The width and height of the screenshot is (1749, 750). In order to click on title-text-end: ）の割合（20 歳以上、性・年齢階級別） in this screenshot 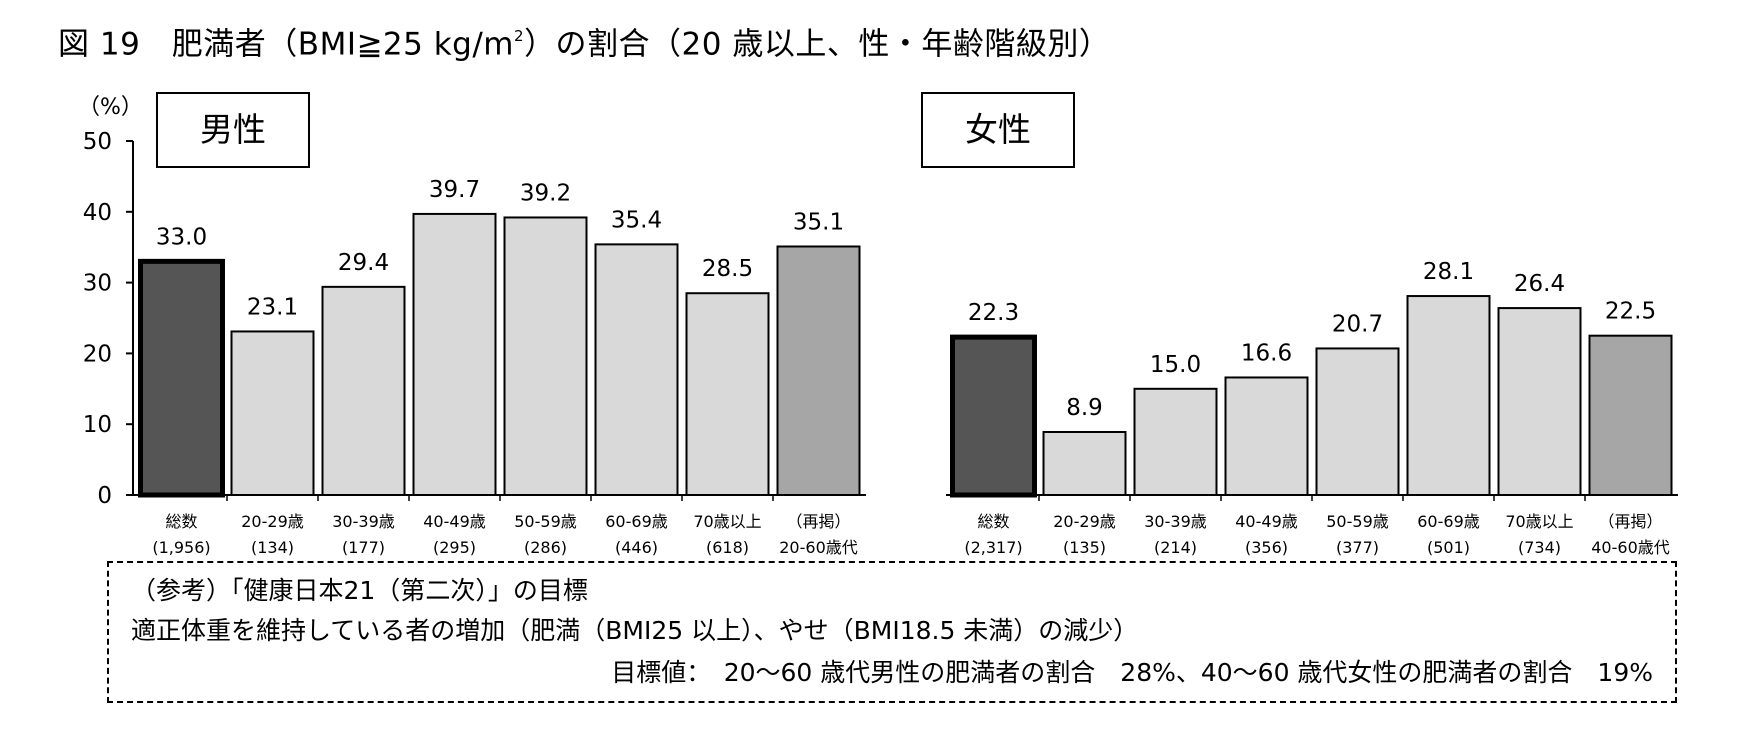, I will do `click(817, 44)`.